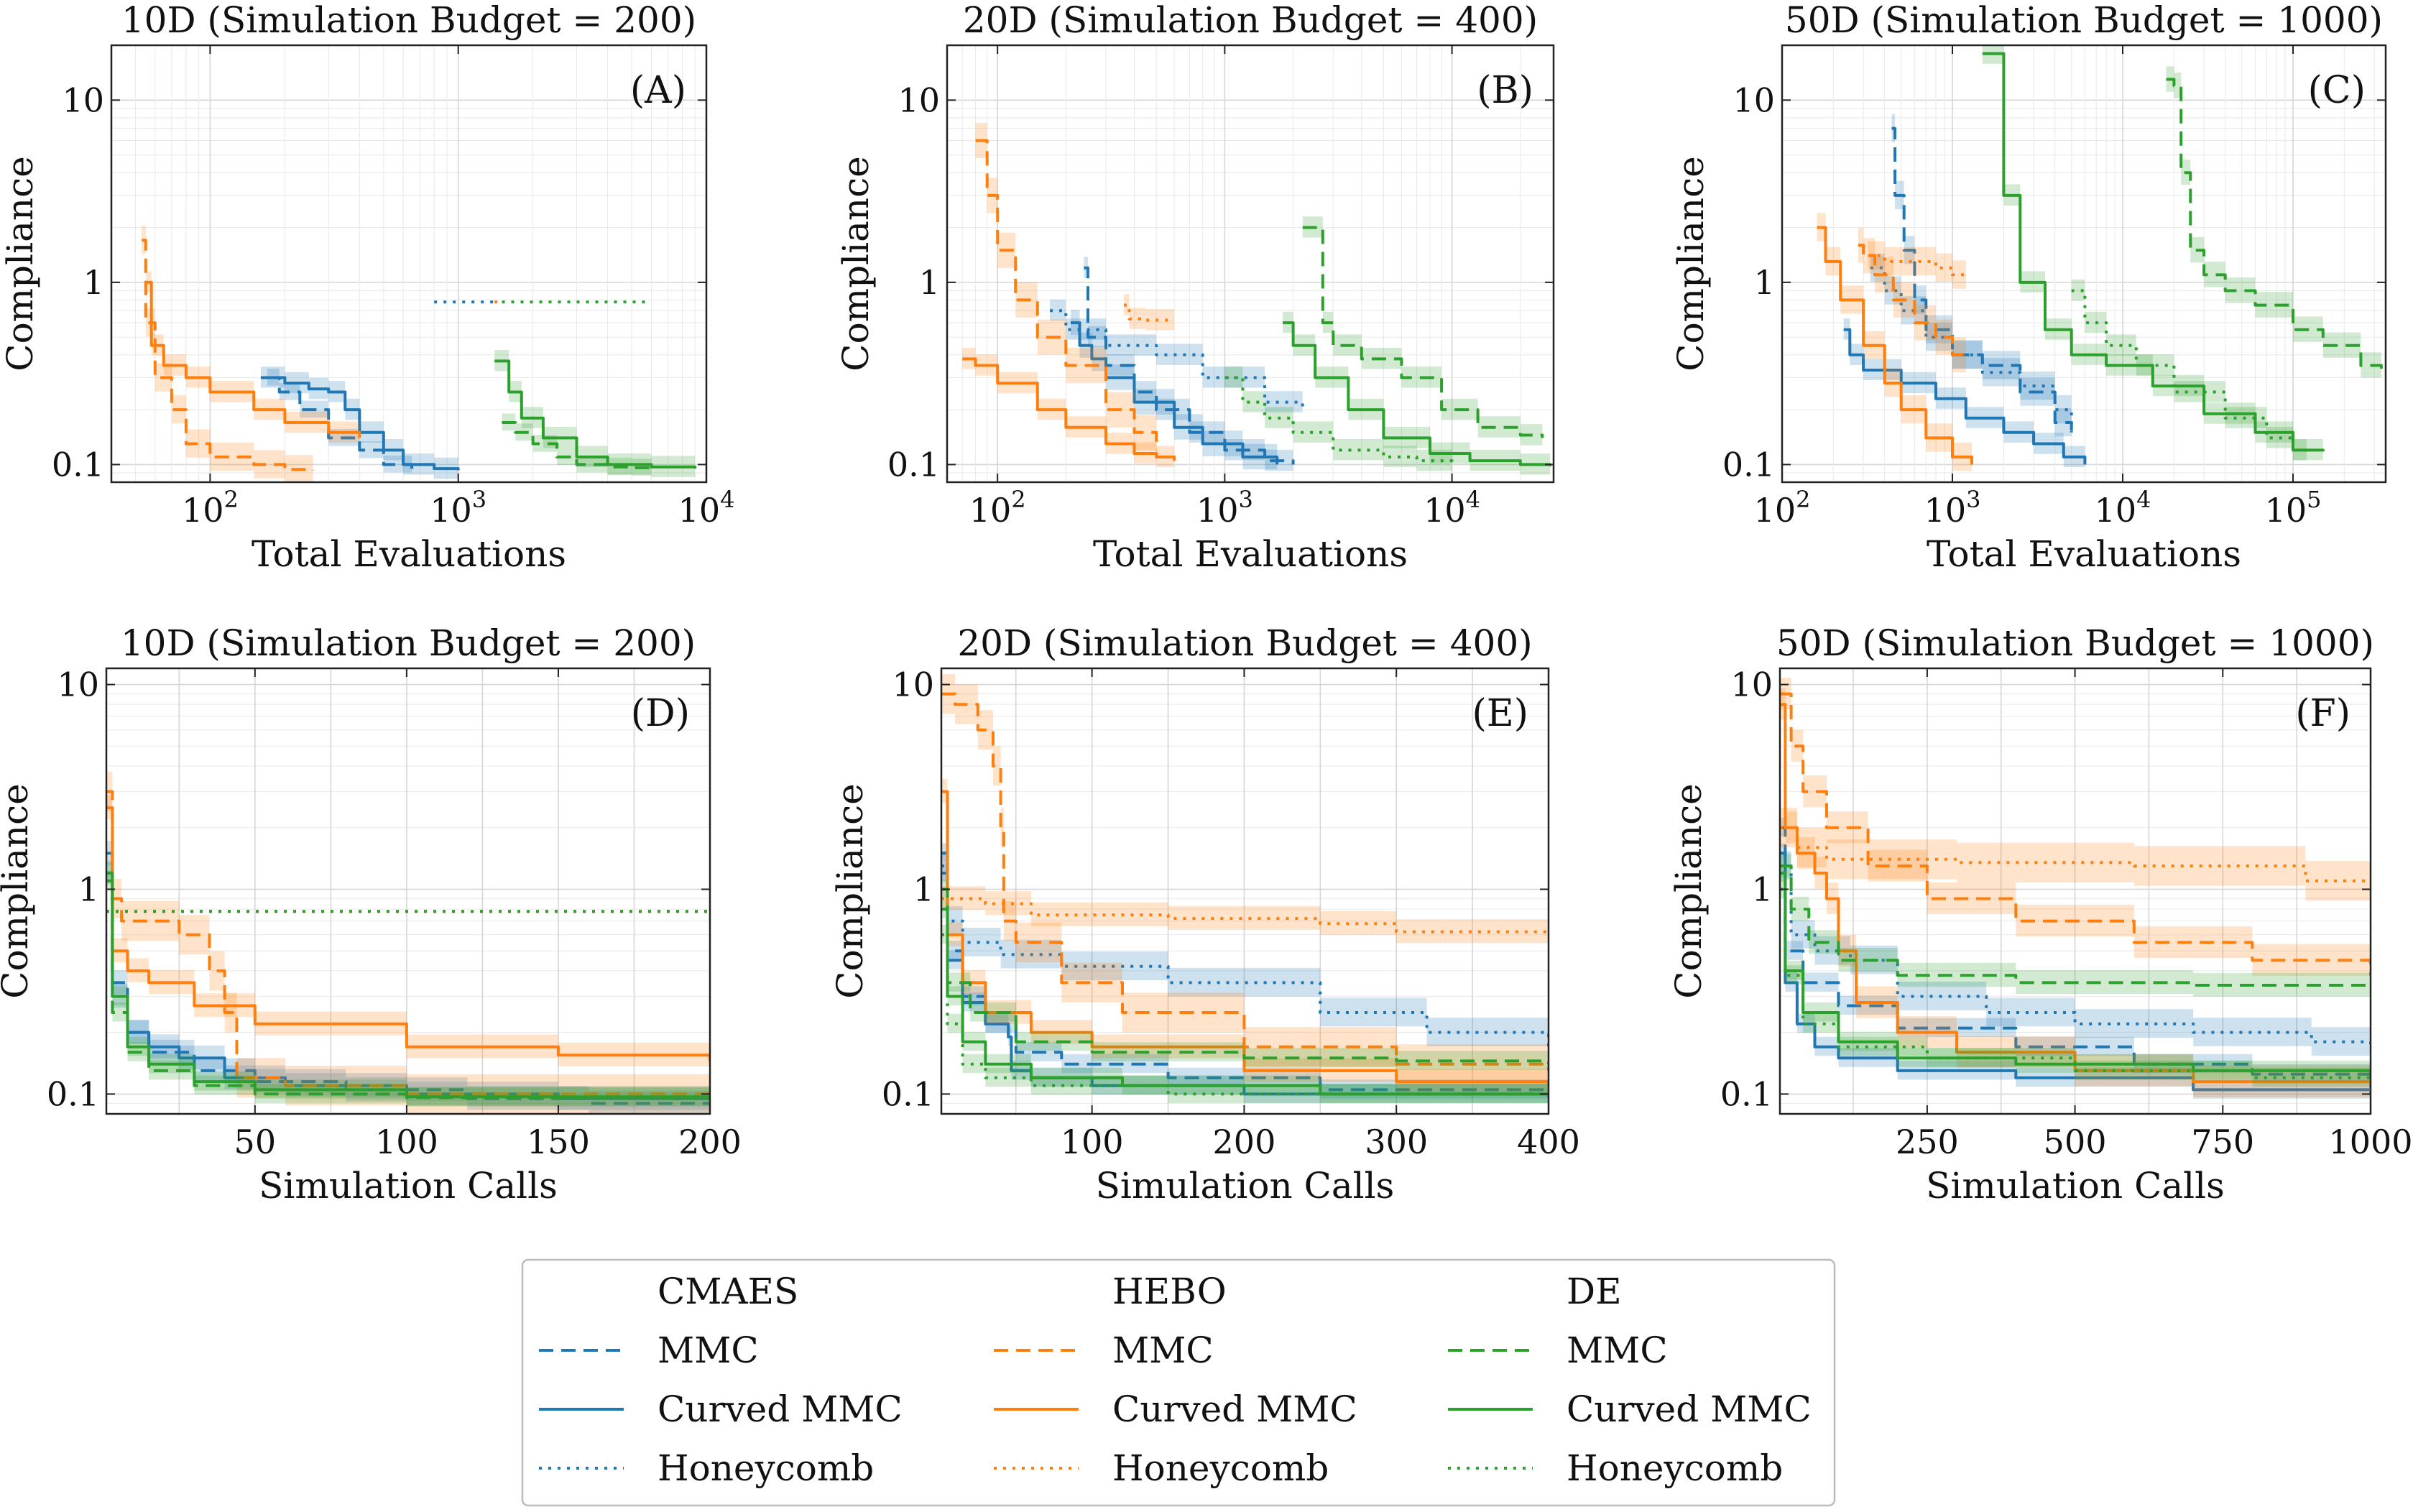  What do you see at coordinates (2084, 554) in the screenshot?
I see `x-axis-label: Total Evaluations` at bounding box center [2084, 554].